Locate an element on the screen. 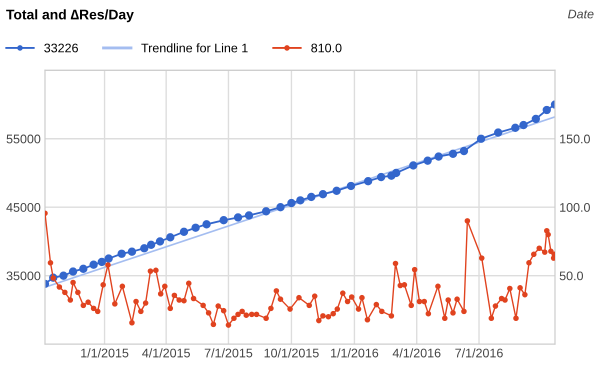 This screenshot has height=370, width=600. x-tick-label: 10/1/2015 is located at coordinates (291, 353).